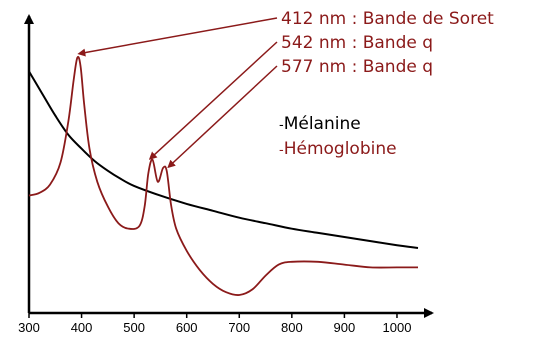 The image size is (536, 339). I want to click on legend: -Mélanine -Hémoglobine, so click(338, 136).